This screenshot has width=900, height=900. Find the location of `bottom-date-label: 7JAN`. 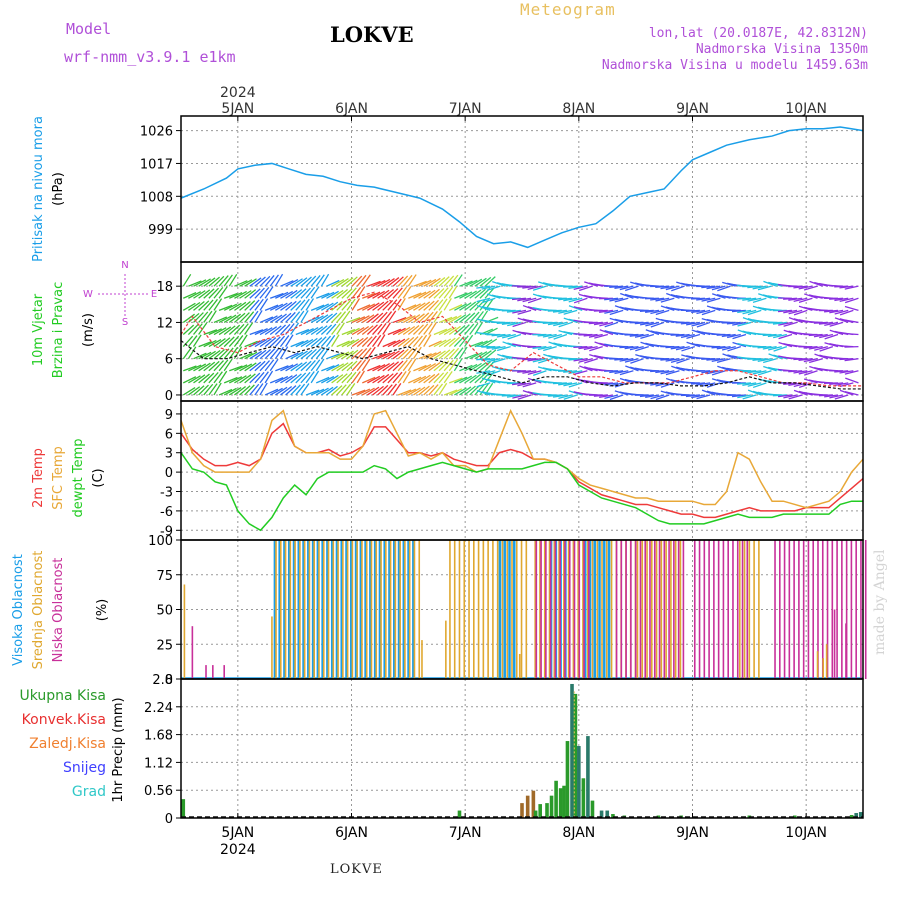

bottom-date-label: 7JAN is located at coordinates (465, 833).